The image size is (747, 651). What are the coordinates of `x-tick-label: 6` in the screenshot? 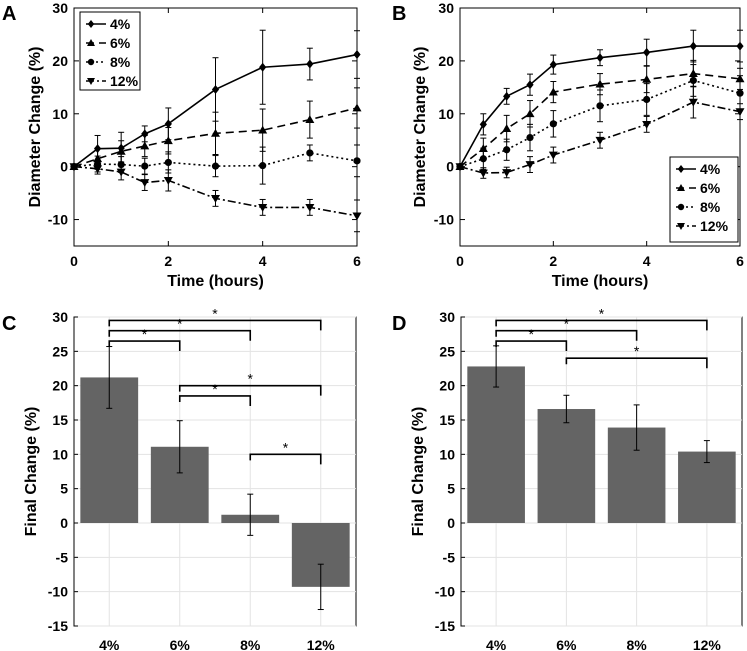 It's located at (357, 261).